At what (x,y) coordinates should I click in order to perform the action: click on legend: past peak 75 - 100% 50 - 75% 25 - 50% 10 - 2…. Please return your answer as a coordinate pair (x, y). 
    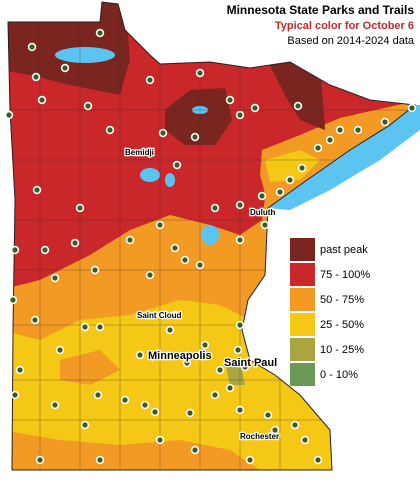
    Looking at the image, I should click on (330, 312).